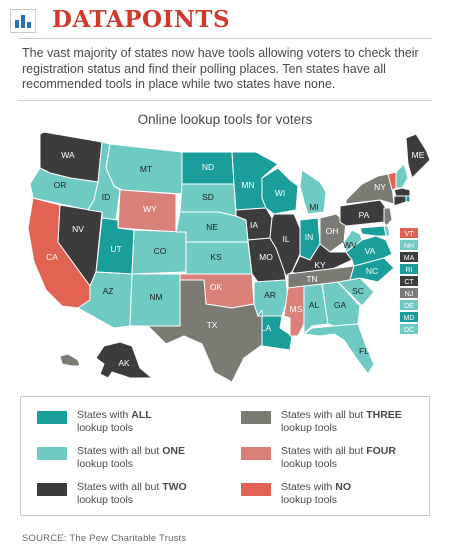 The height and width of the screenshot is (559, 450). What do you see at coordinates (104, 538) in the screenshot?
I see `source-note: SOURCE: The Pew Charitable Trusts` at bounding box center [104, 538].